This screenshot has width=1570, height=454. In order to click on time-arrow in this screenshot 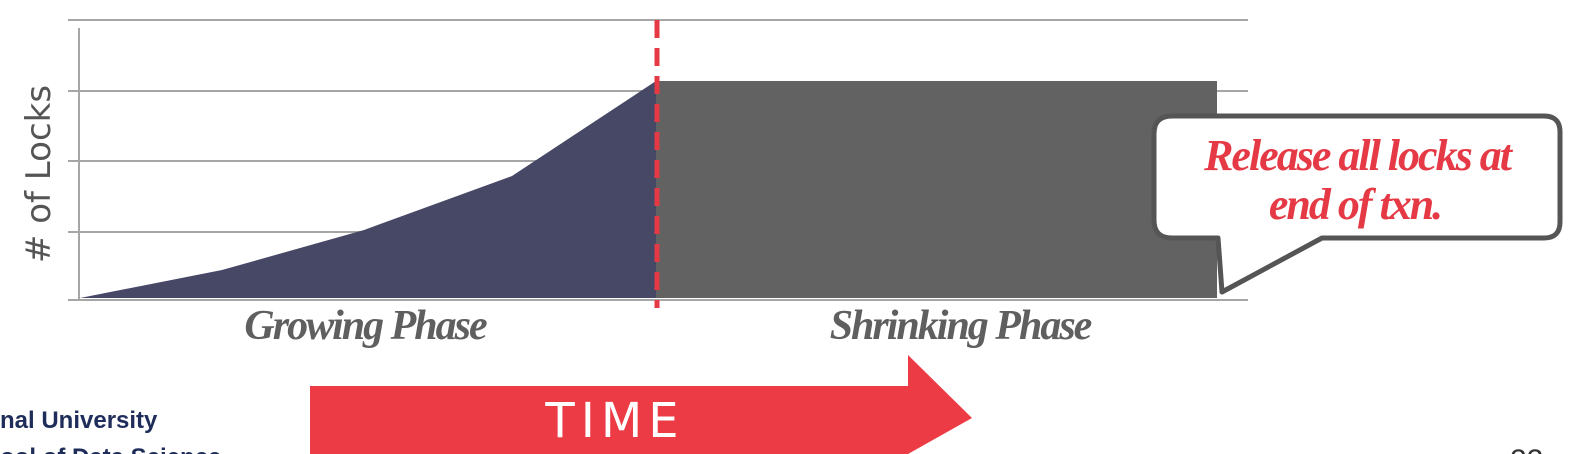, I will do `click(641, 404)`.